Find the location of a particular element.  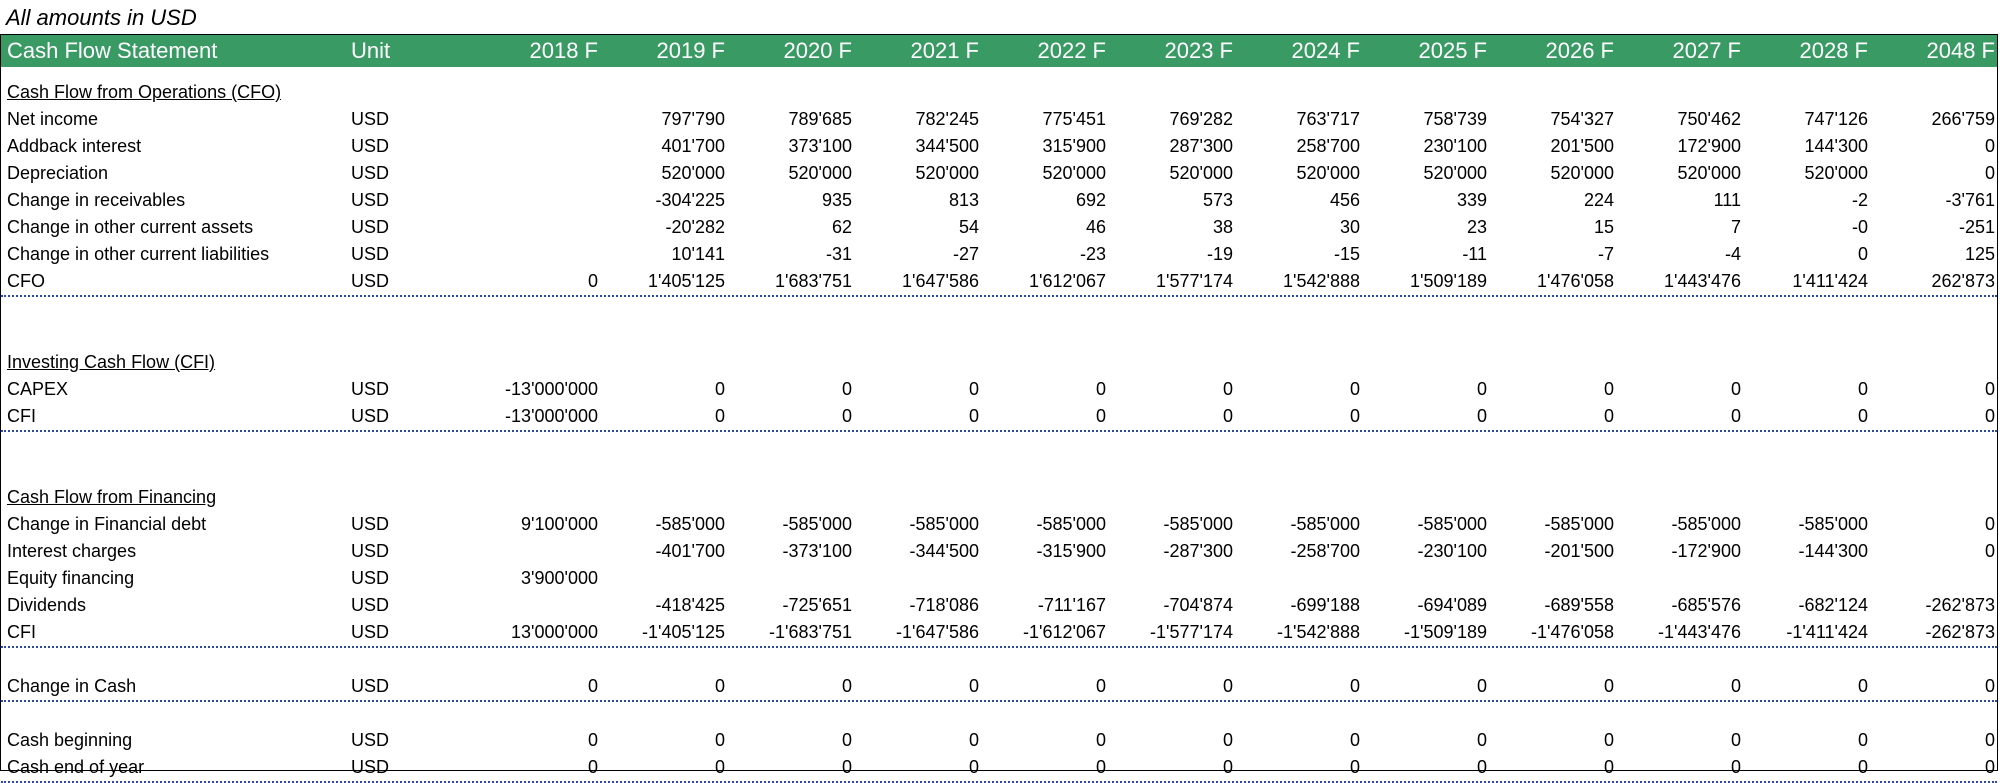

table-row: Cash beginning USD 0 0 0 0 0 0 0 0 0 0 0 0 is located at coordinates (999, 740).